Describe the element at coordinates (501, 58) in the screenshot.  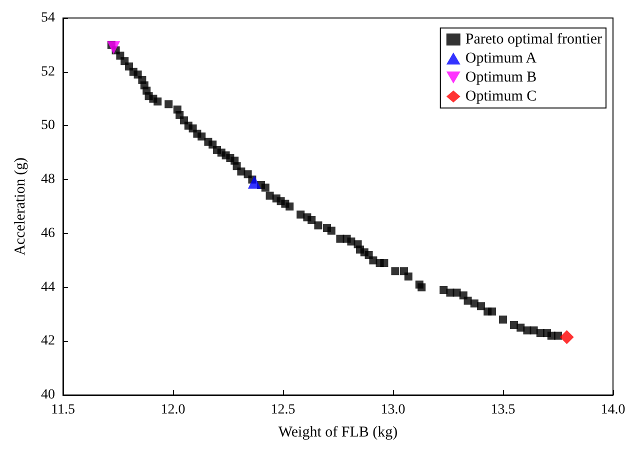
I see `legend-label: Optimum A` at that location.